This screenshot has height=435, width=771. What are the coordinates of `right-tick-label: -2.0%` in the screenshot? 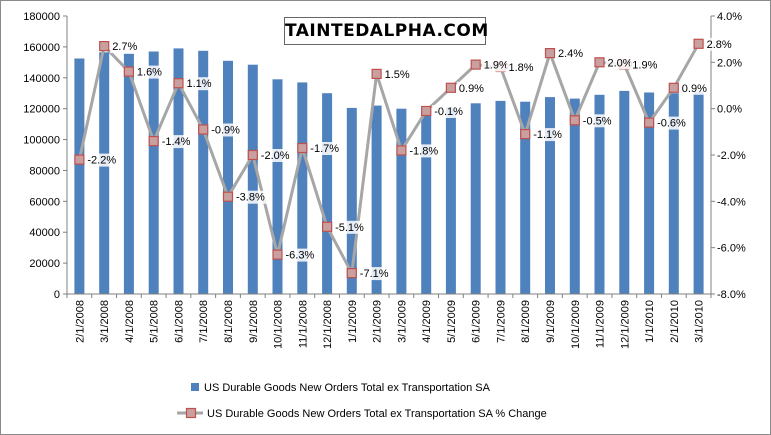 It's located at (731, 156).